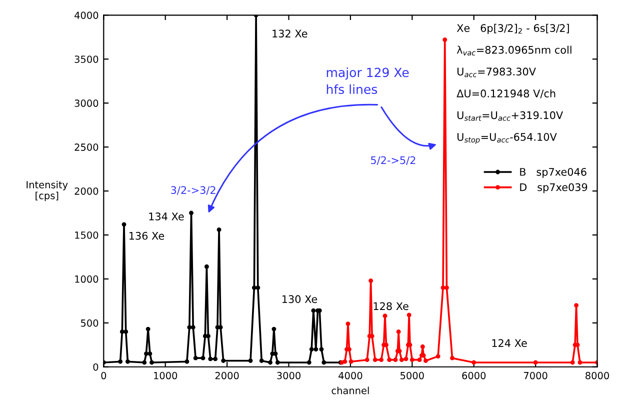  Describe the element at coordinates (86, 235) in the screenshot. I see `y-tick-label: 1500` at that location.